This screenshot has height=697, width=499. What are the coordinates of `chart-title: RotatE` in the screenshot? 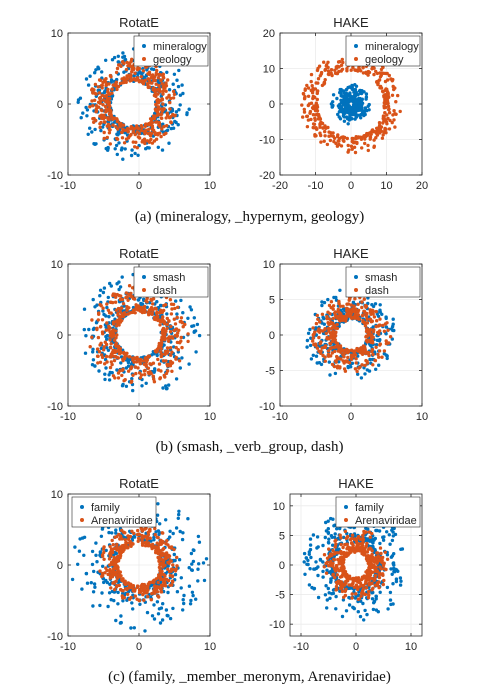 It's located at (139, 483).